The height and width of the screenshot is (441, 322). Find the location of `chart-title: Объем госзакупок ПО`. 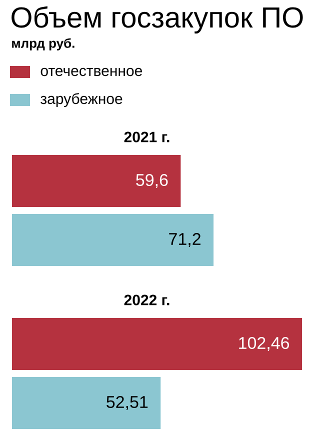

chart-title: Объем госзакупок ПО is located at coordinates (157, 20).